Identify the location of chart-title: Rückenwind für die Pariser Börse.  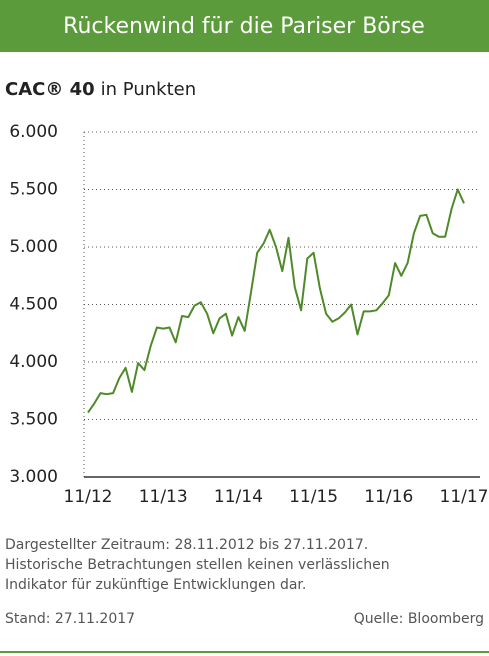
(244, 26).